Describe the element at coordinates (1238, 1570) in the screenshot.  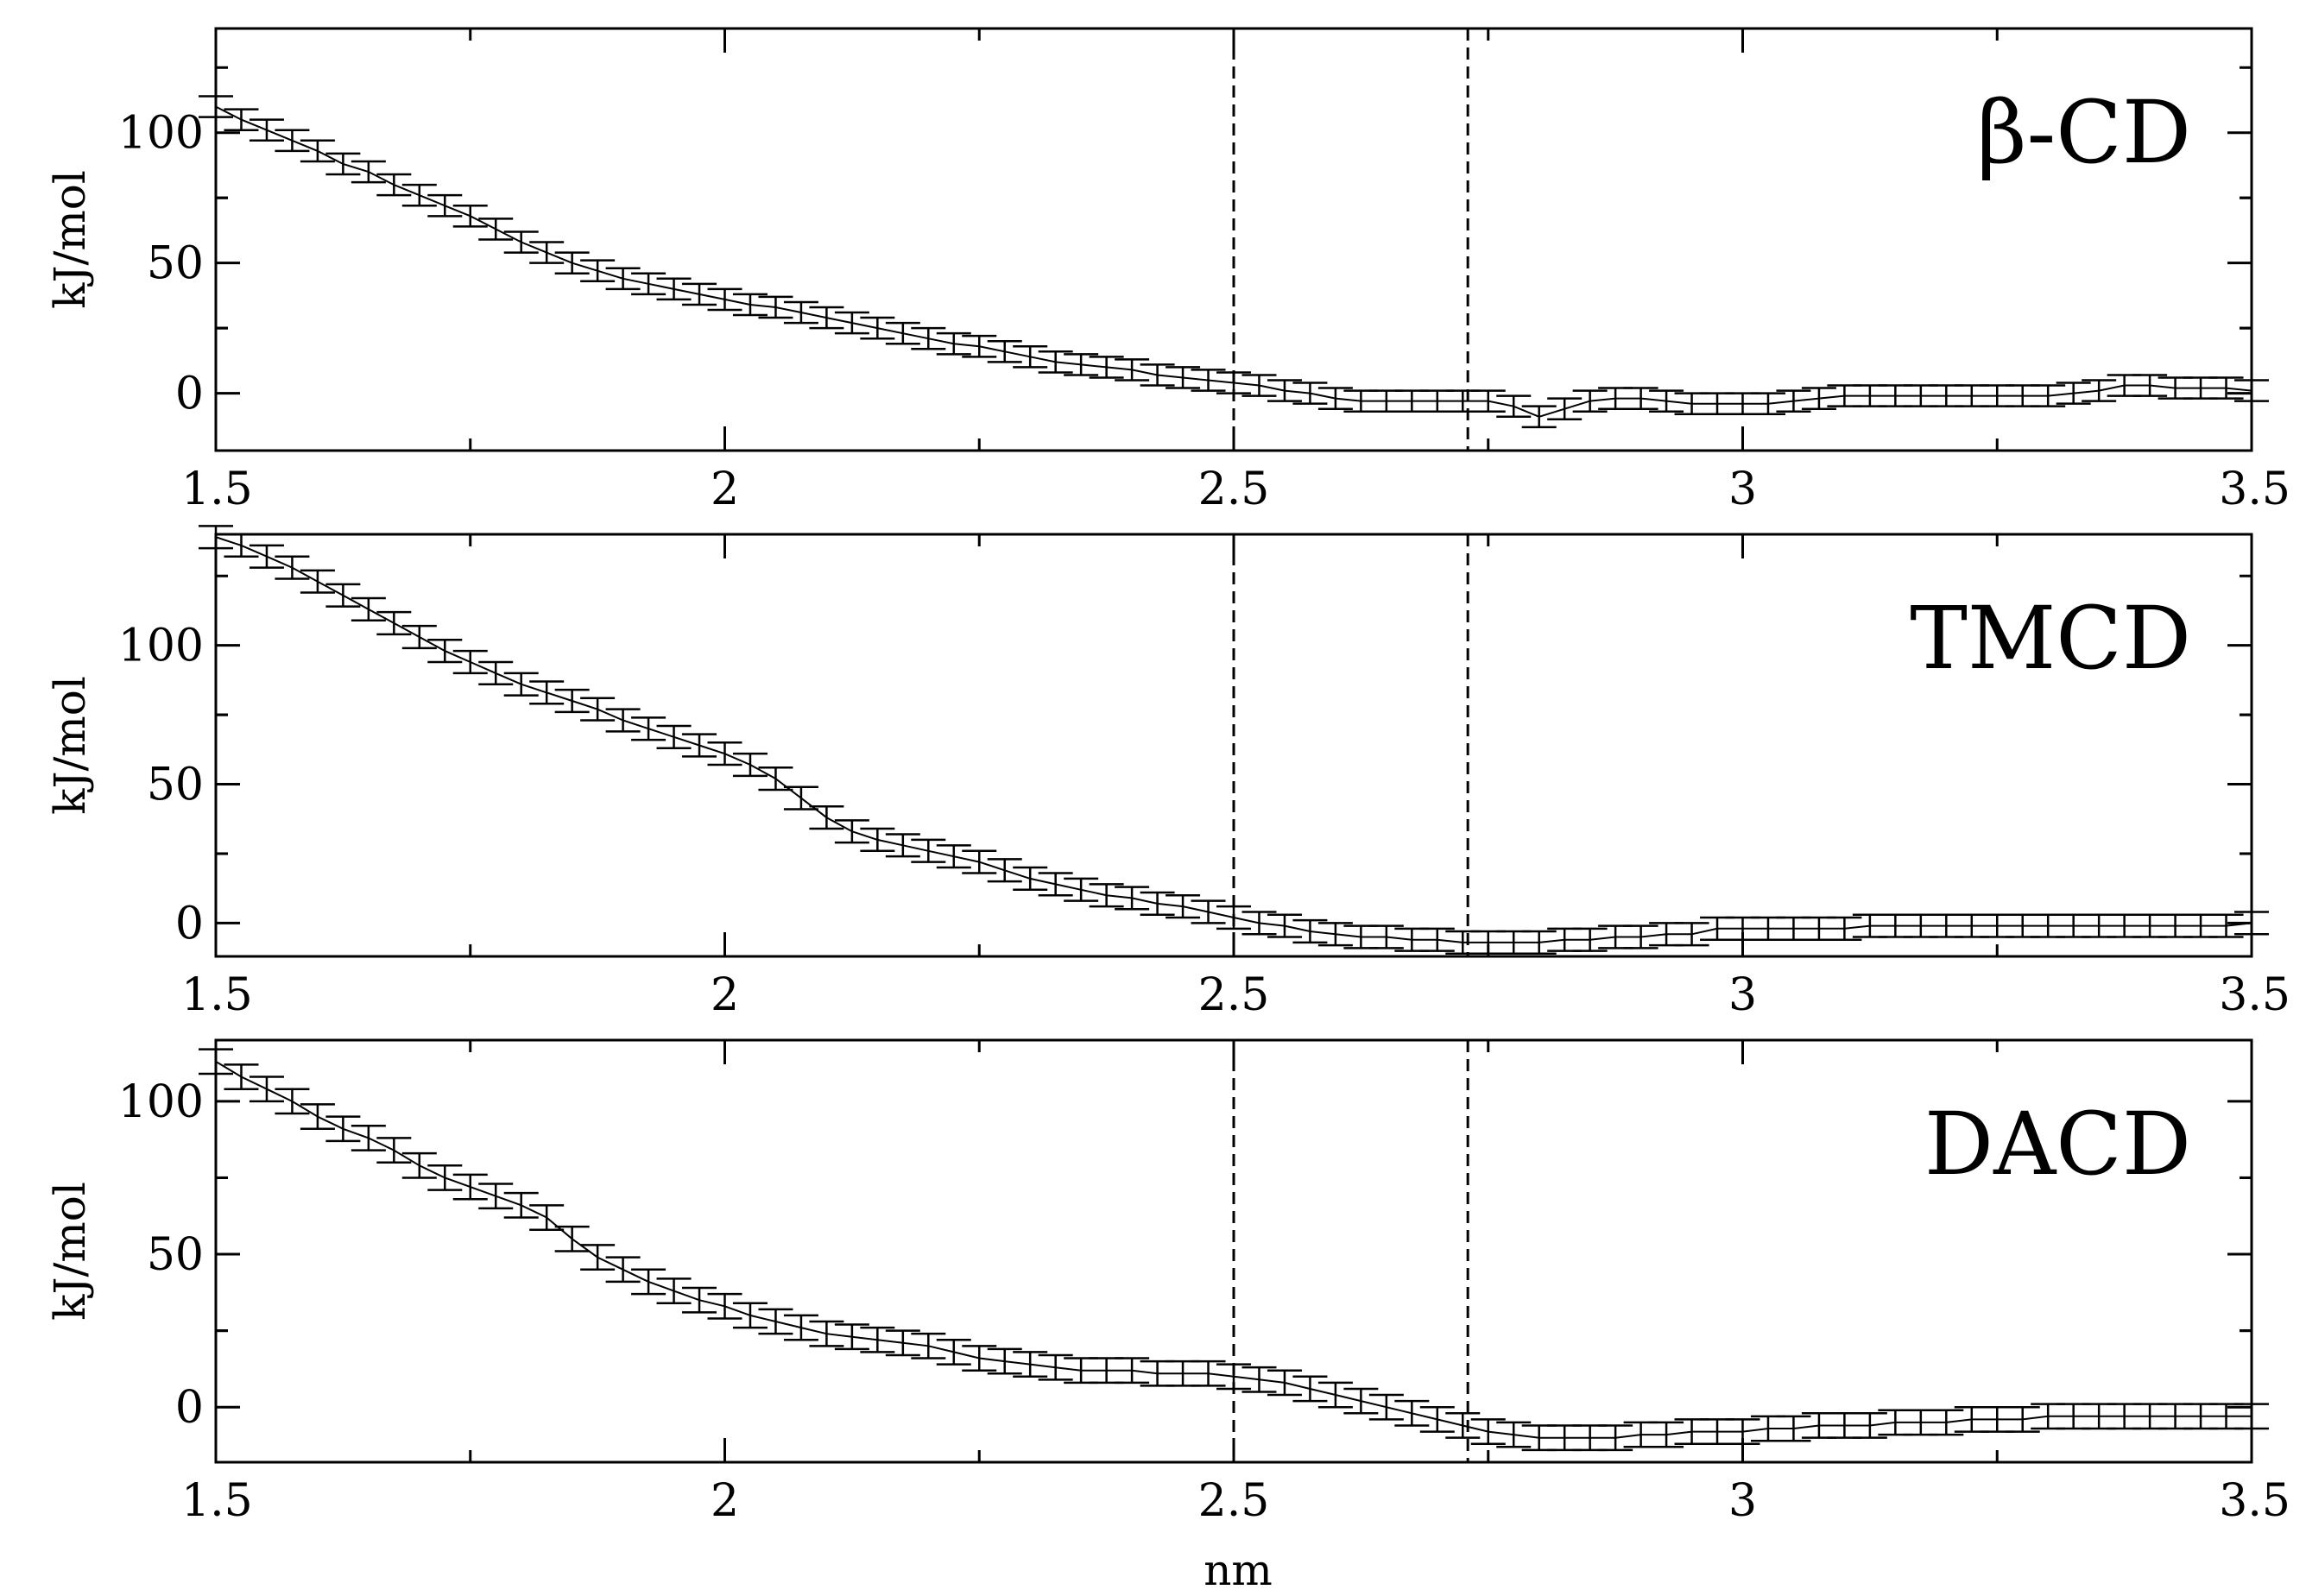
I see `x-axis-label: nm` at that location.